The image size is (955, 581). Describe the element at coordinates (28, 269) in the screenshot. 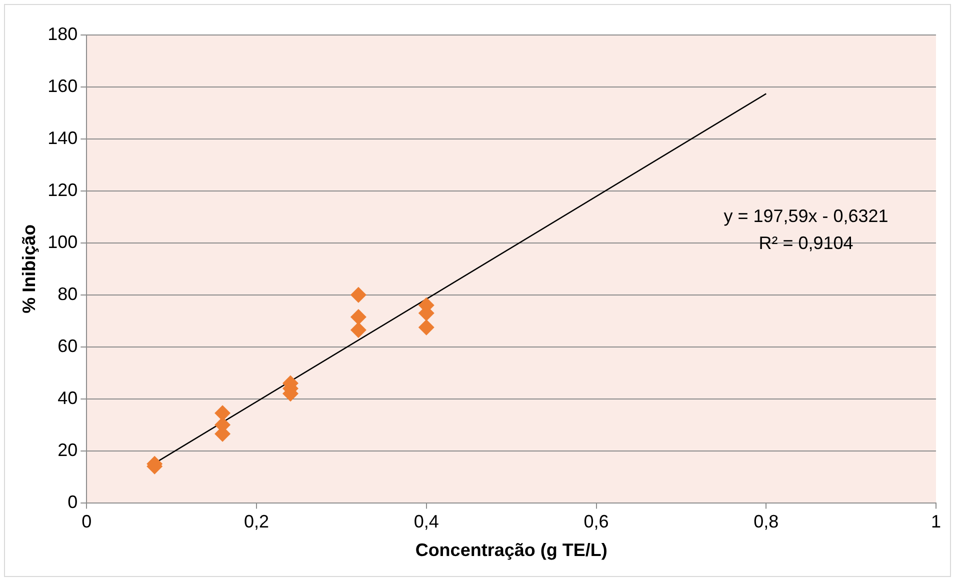

I see `y-axis-title: % Inibição` at that location.